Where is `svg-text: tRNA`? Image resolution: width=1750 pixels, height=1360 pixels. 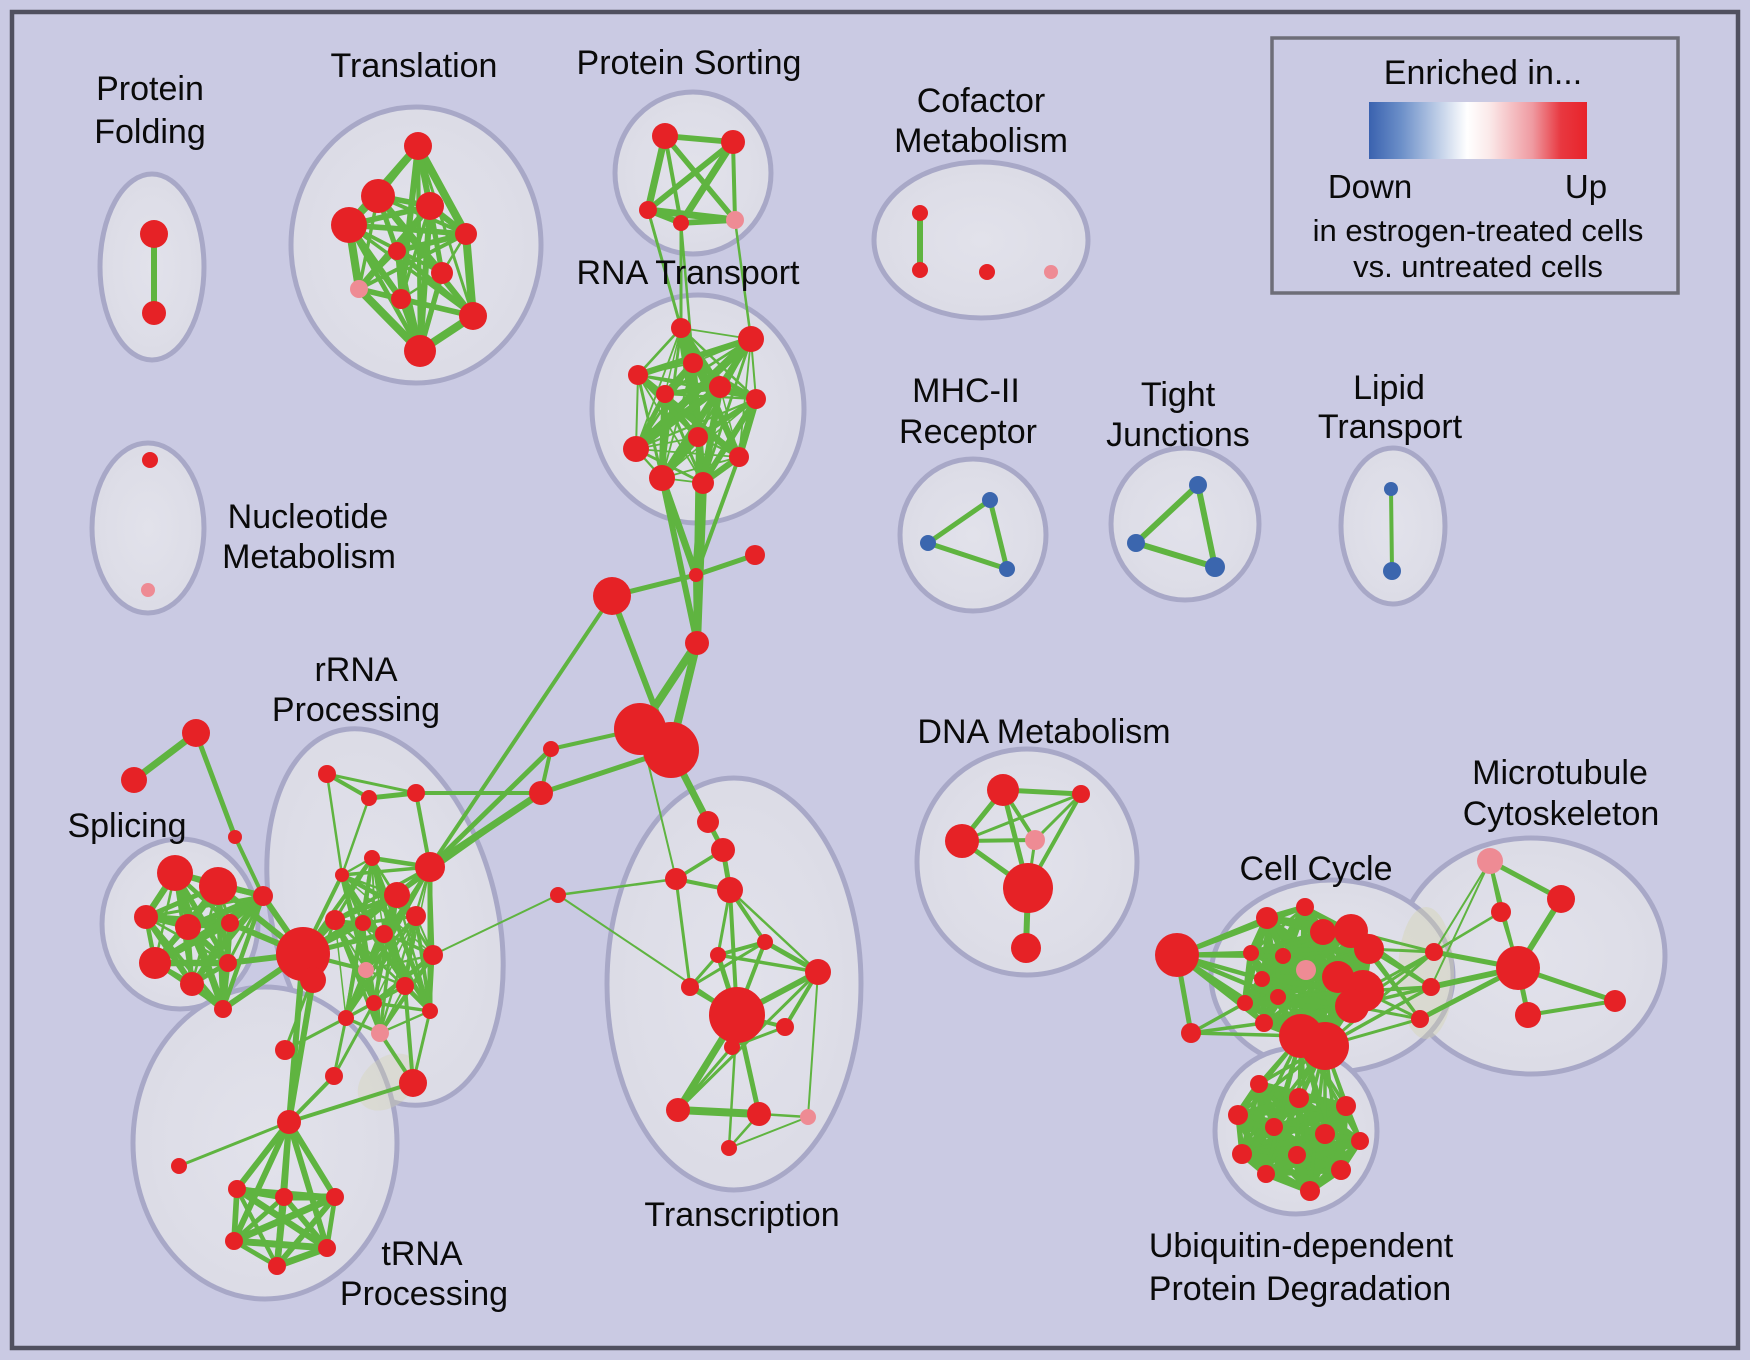
svg-text: tRNA is located at coordinates (422, 1254).